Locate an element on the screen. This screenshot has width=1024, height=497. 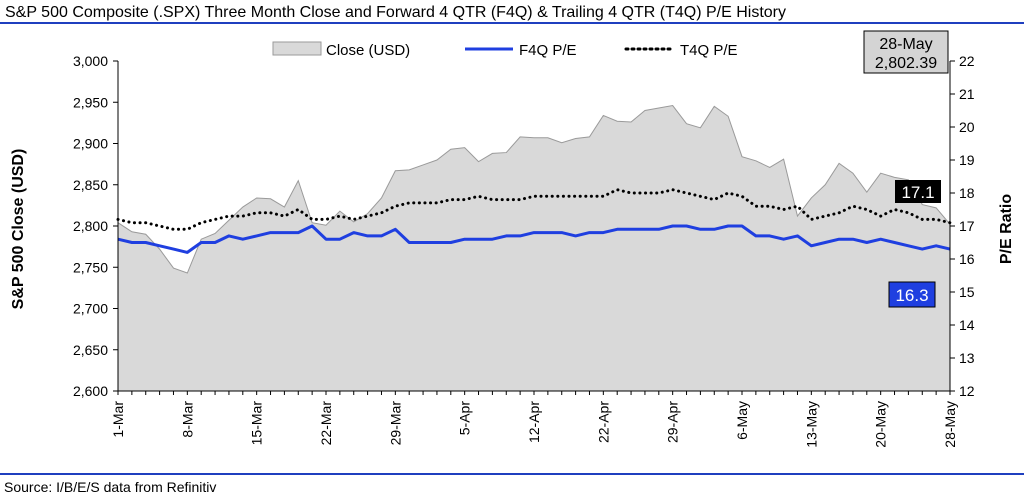
legend-label-f4q: F4Q P/E is located at coordinates (548, 50).